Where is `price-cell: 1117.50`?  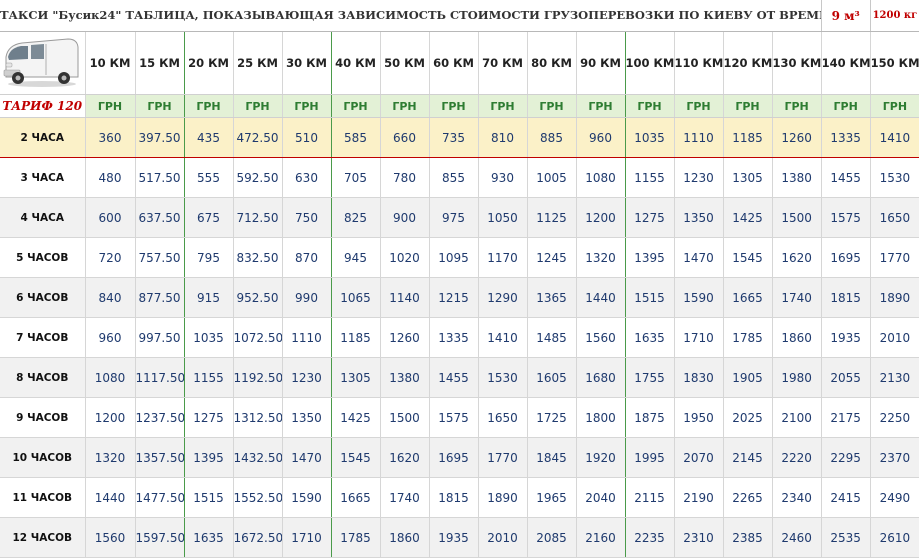
price-cell: 1117.50 is located at coordinates (159, 377).